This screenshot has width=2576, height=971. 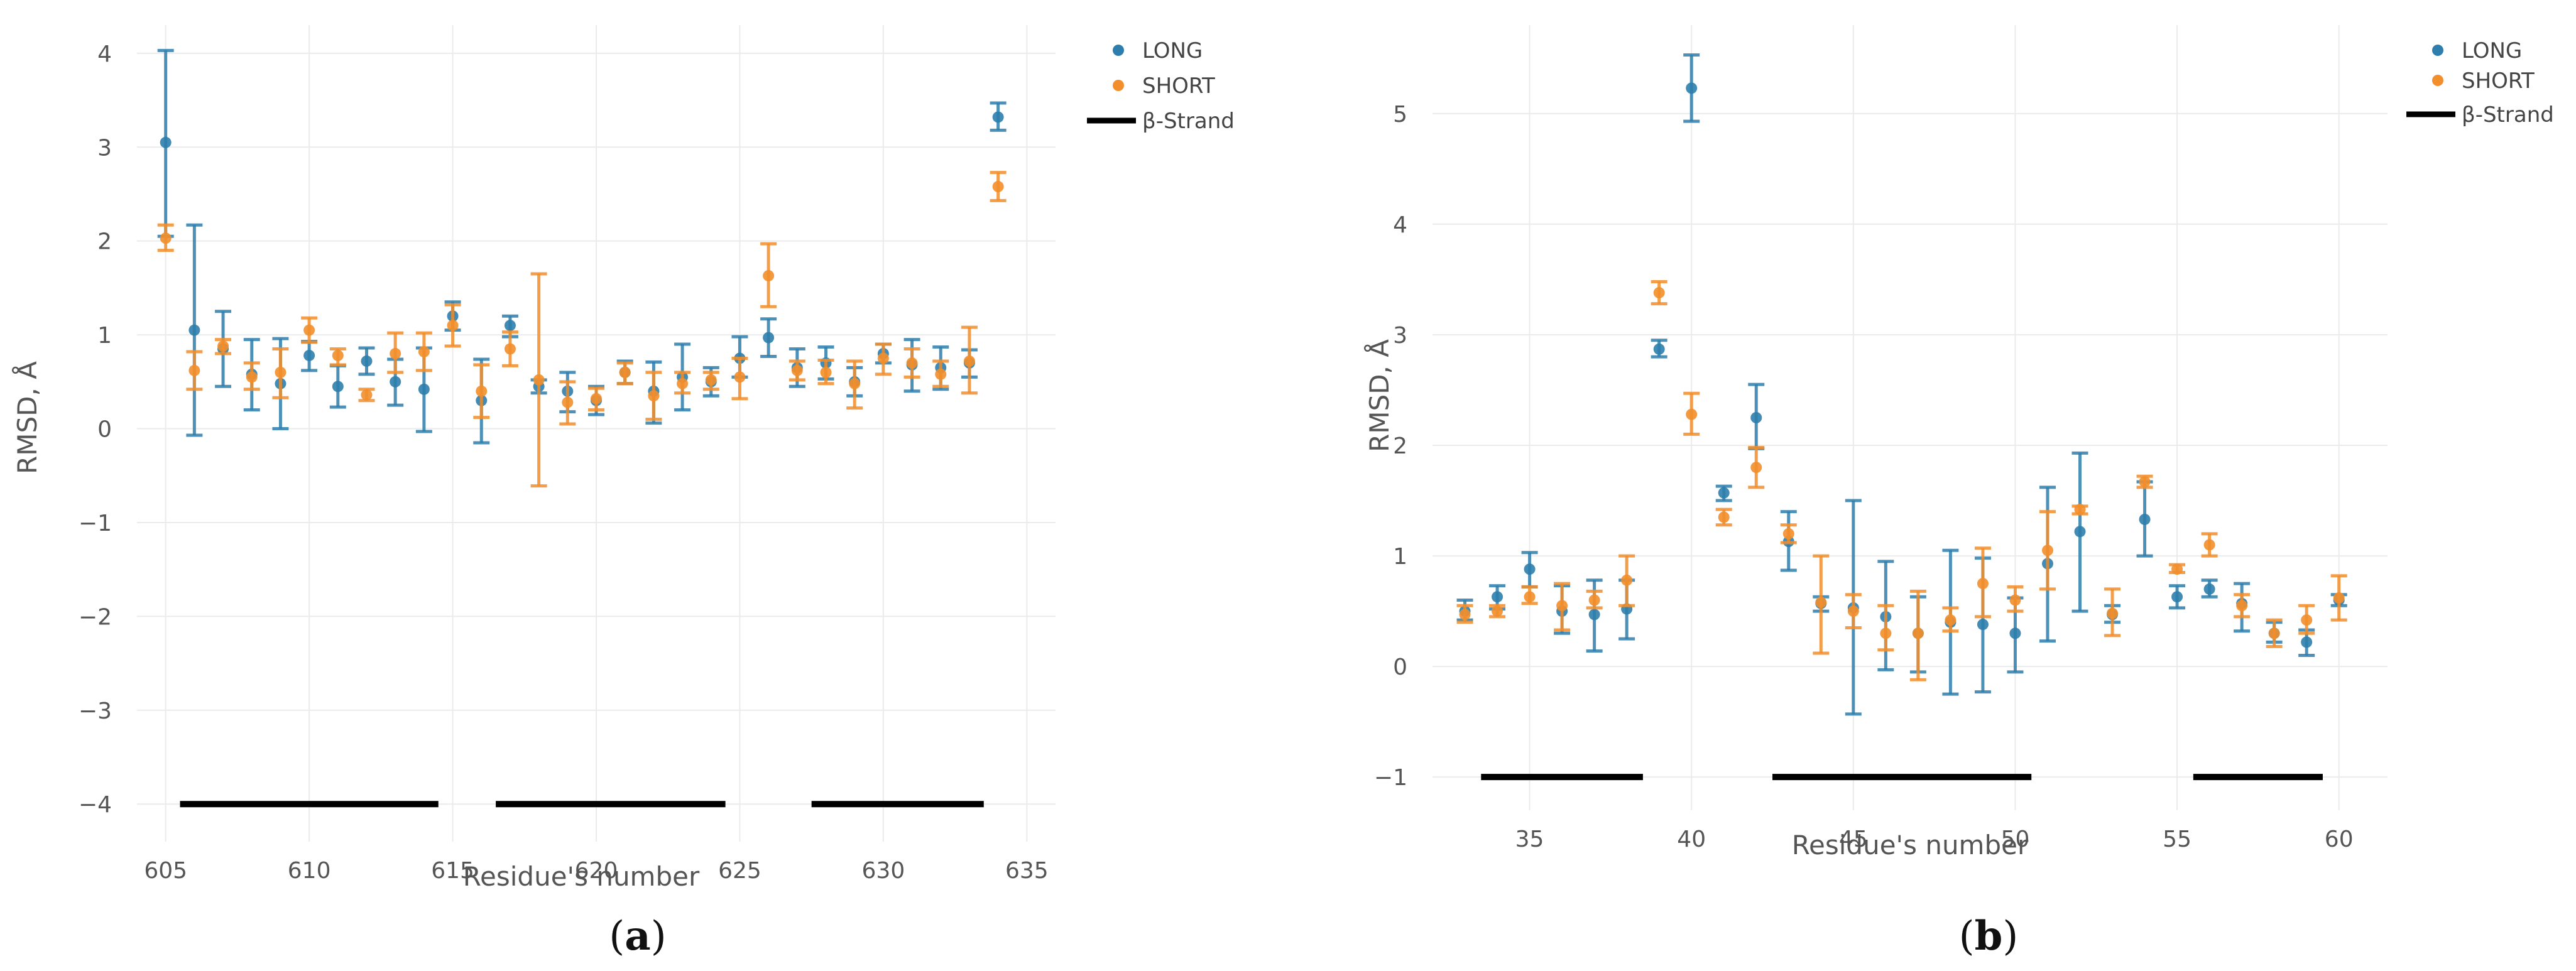 I want to click on panel-b-legend-long-marker, so click(x=2437, y=51).